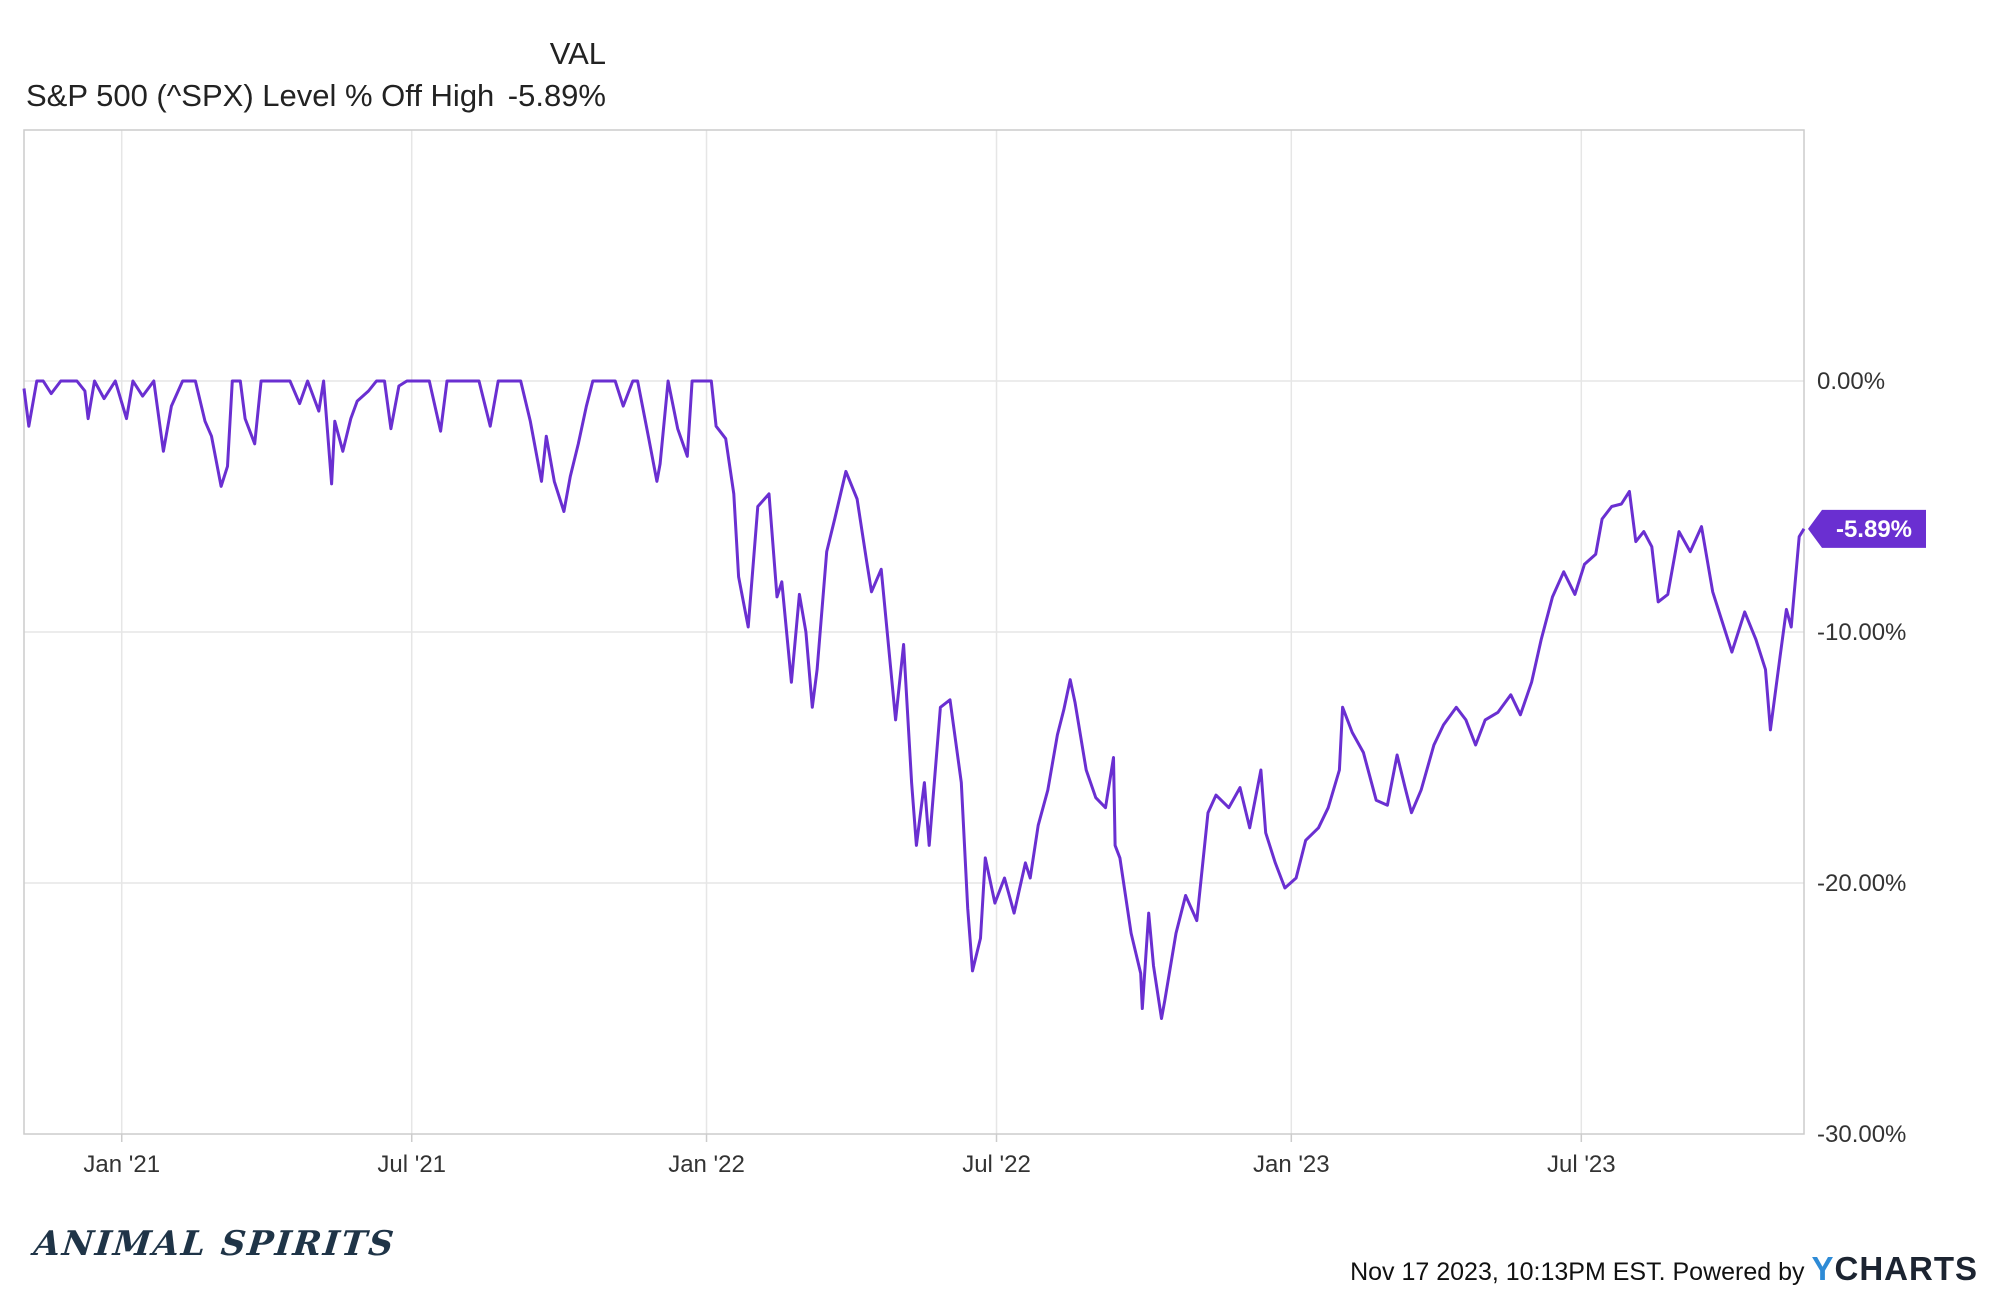 This screenshot has height=1295, width=2000. I want to click on y-tick-label: -20.00%, so click(1861, 883).